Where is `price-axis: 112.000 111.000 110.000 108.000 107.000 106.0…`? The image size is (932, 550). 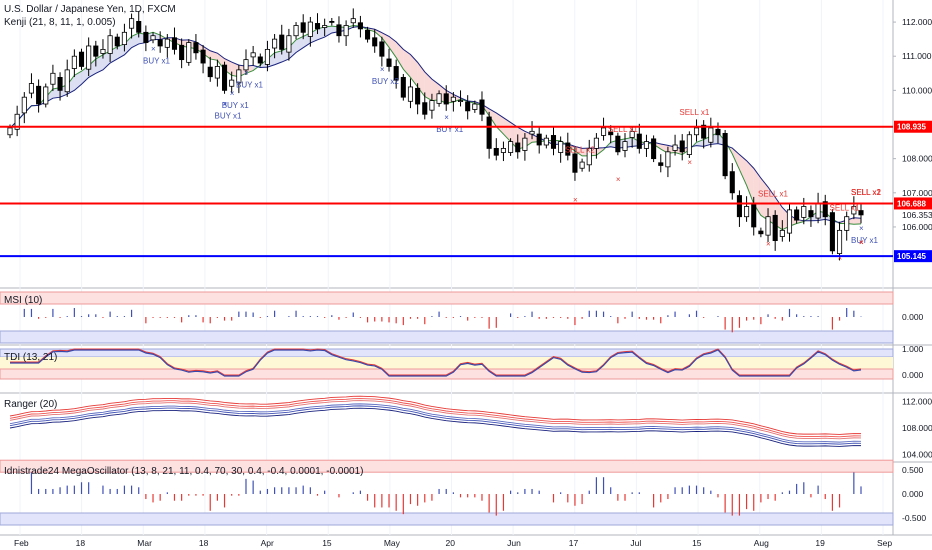 price-axis: 112.000 111.000 110.000 108.000 107.000 106.0… is located at coordinates (912, 124).